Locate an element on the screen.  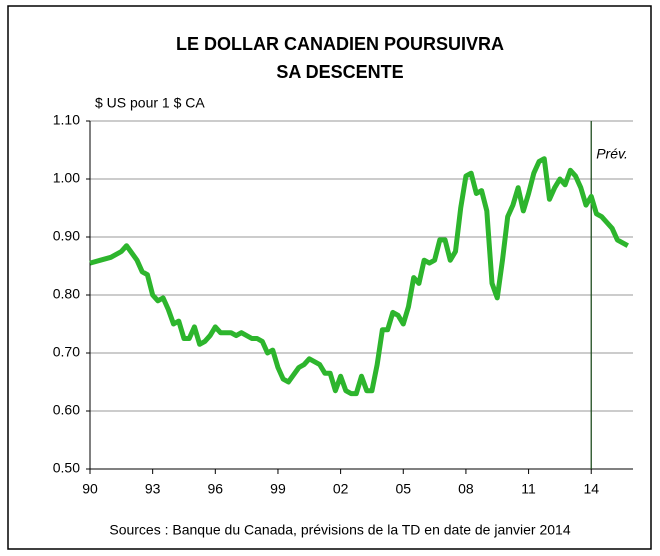
x-tick-label: 93 is located at coordinates (153, 489).